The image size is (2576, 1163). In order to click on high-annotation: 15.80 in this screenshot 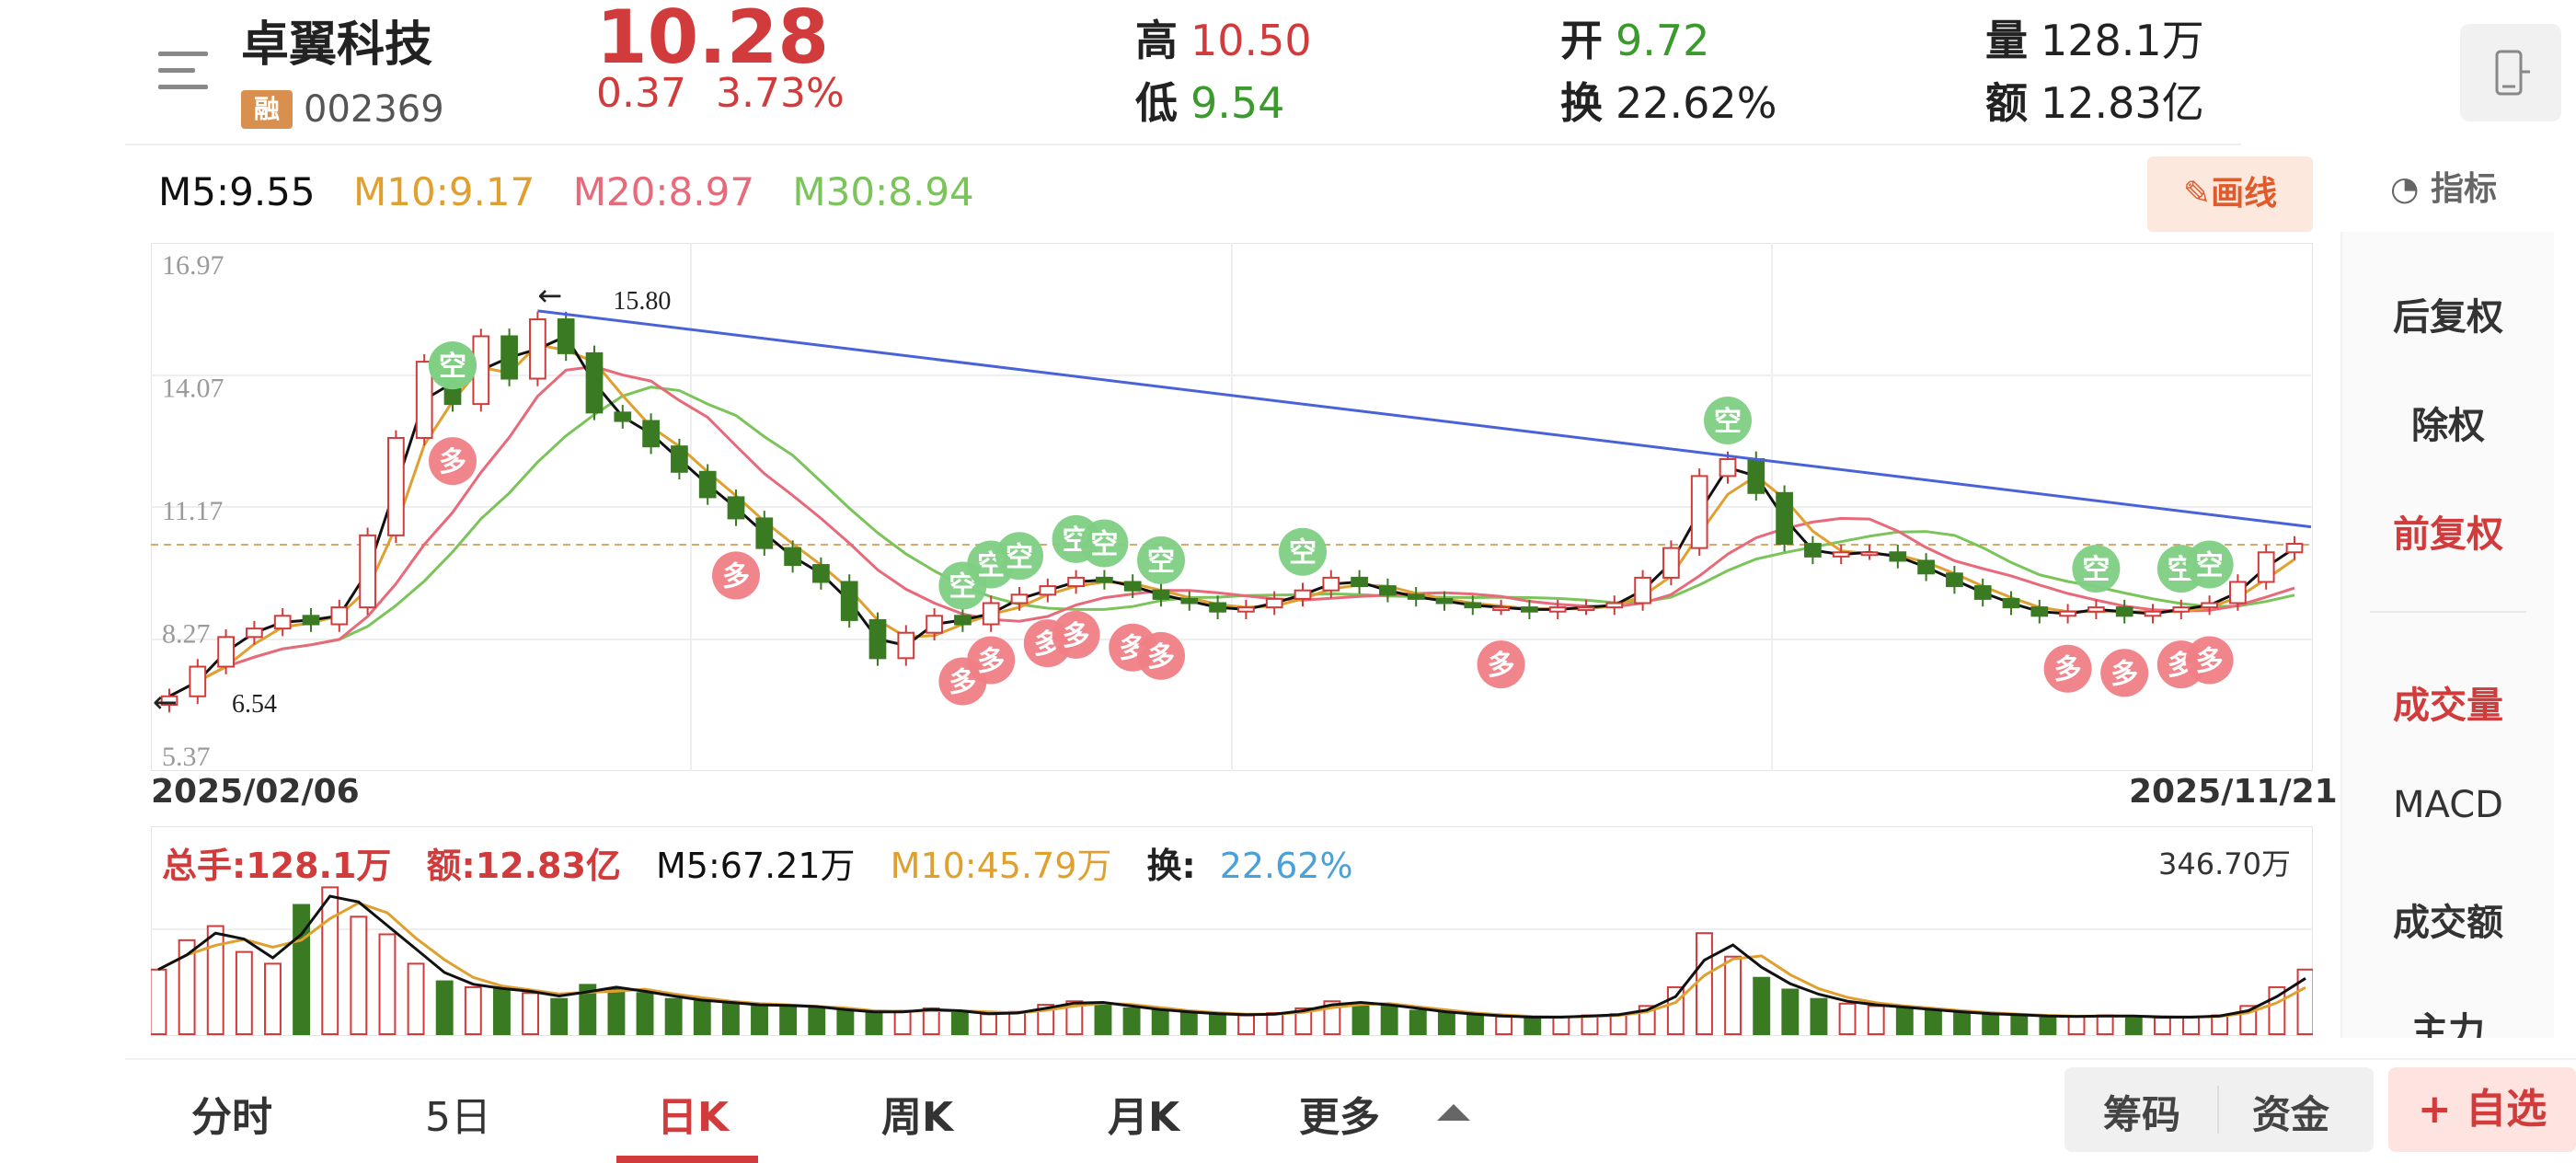, I will do `click(642, 302)`.